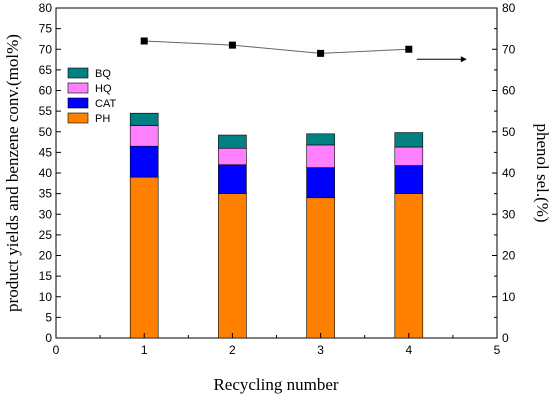 The width and height of the screenshot is (550, 400). I want to click on y-axis-right: 0 10 20 30 40 50 60 70 80, so click(504, 173).